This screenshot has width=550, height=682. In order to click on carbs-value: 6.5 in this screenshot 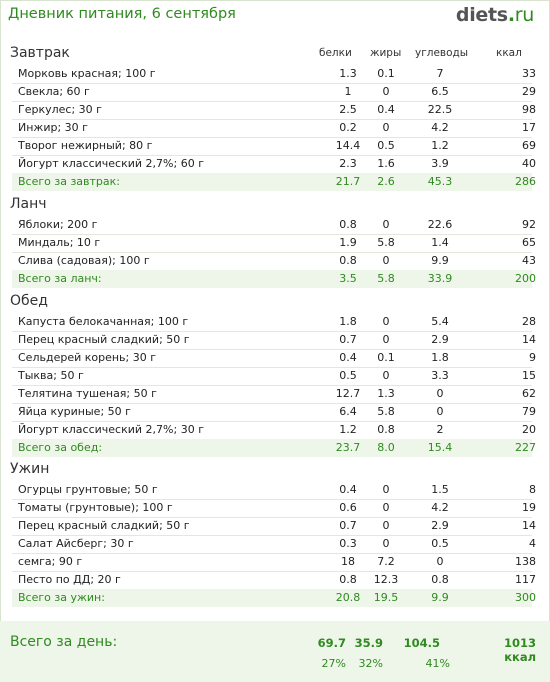, I will do `click(440, 91)`.